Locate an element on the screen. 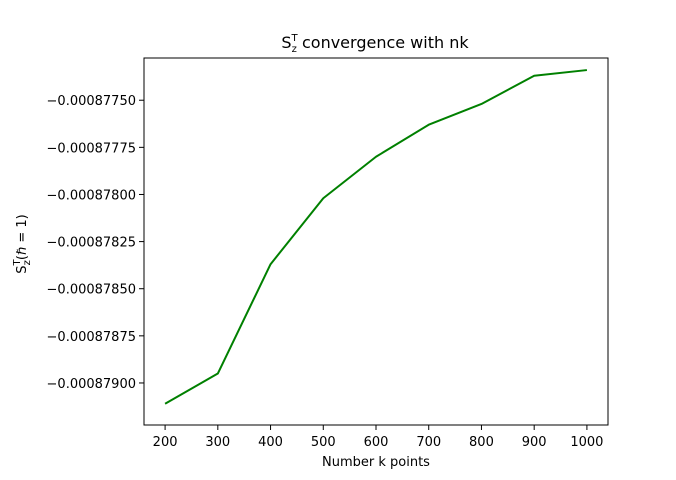 This screenshot has width=676, height=480. y-tick-label: −0.00087850 is located at coordinates (91, 290).